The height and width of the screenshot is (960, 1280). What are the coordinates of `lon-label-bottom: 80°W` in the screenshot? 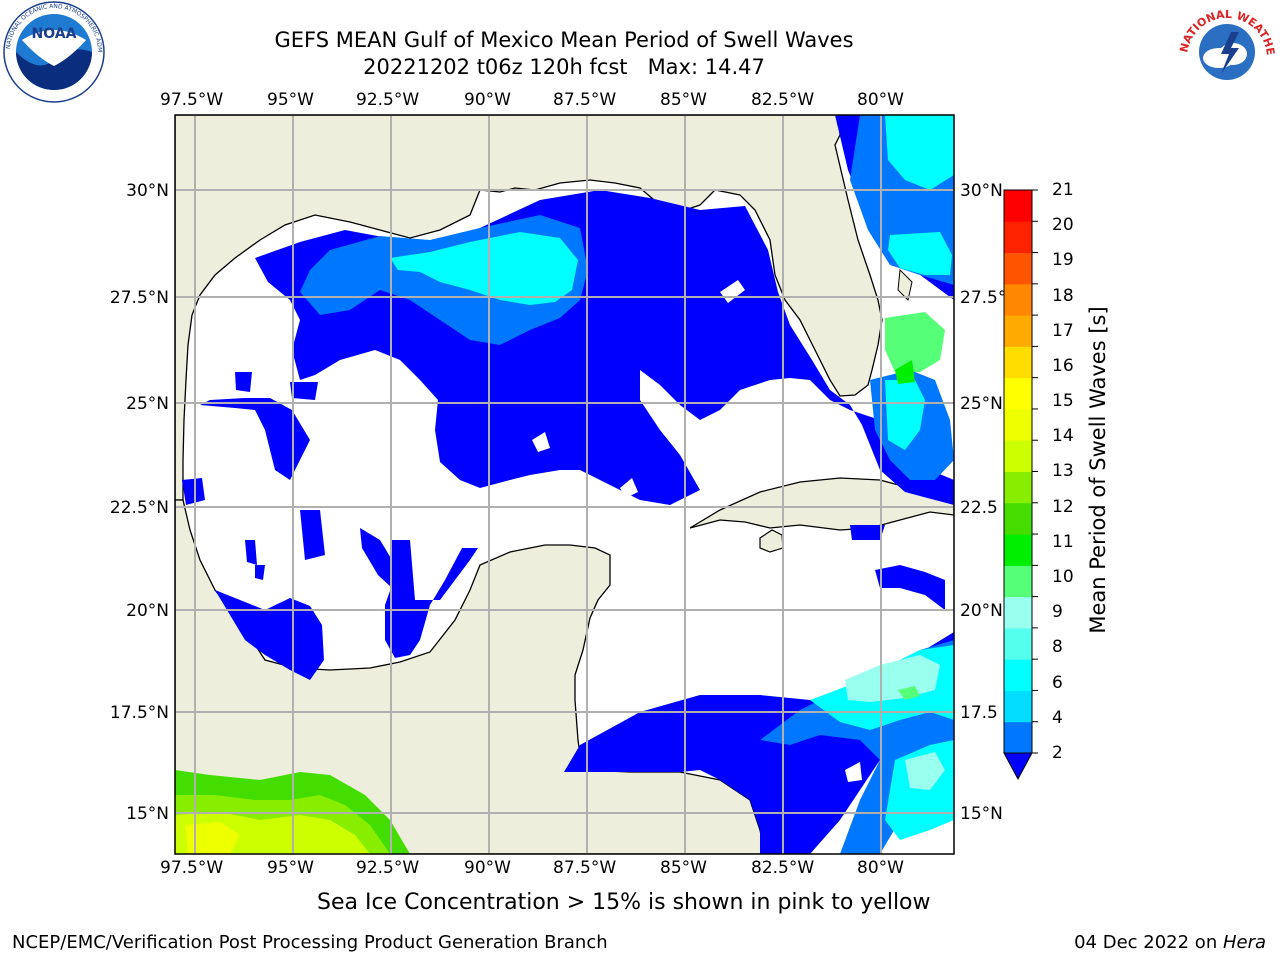 It's located at (880, 868).